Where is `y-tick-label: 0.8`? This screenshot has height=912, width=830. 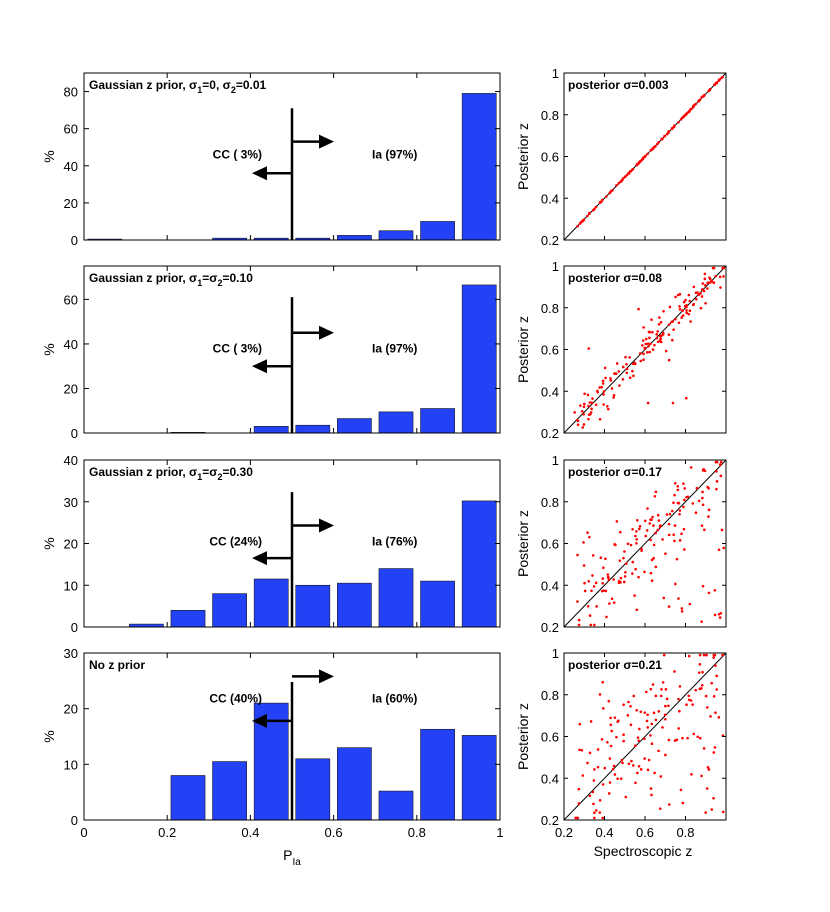
y-tick-label: 0.8 is located at coordinates (550, 502).